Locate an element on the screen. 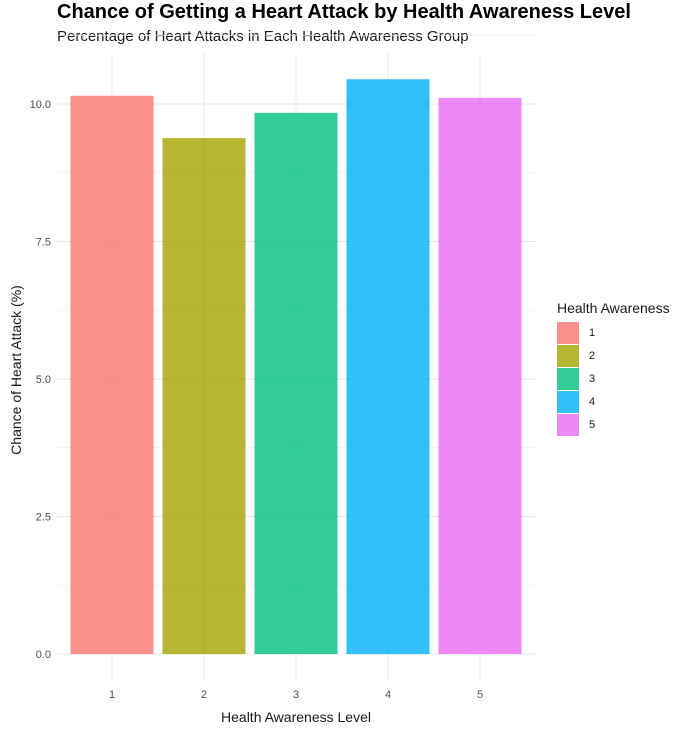 The height and width of the screenshot is (729, 683). x-tick-label: 5 is located at coordinates (480, 695).